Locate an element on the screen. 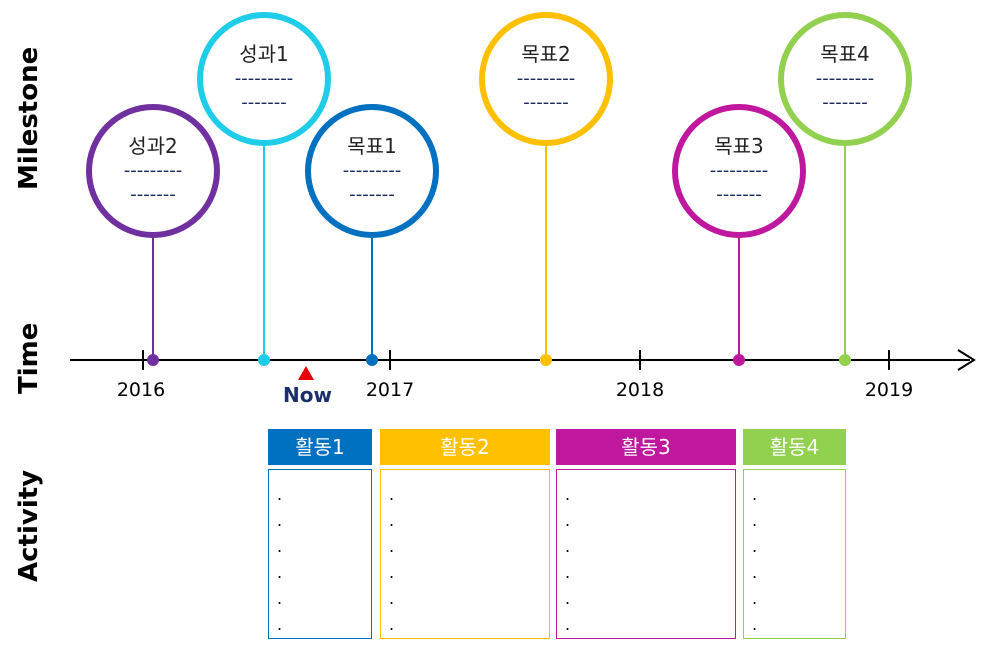 The width and height of the screenshot is (984, 652). time-axis-arrowhead is located at coordinates (966, 360).